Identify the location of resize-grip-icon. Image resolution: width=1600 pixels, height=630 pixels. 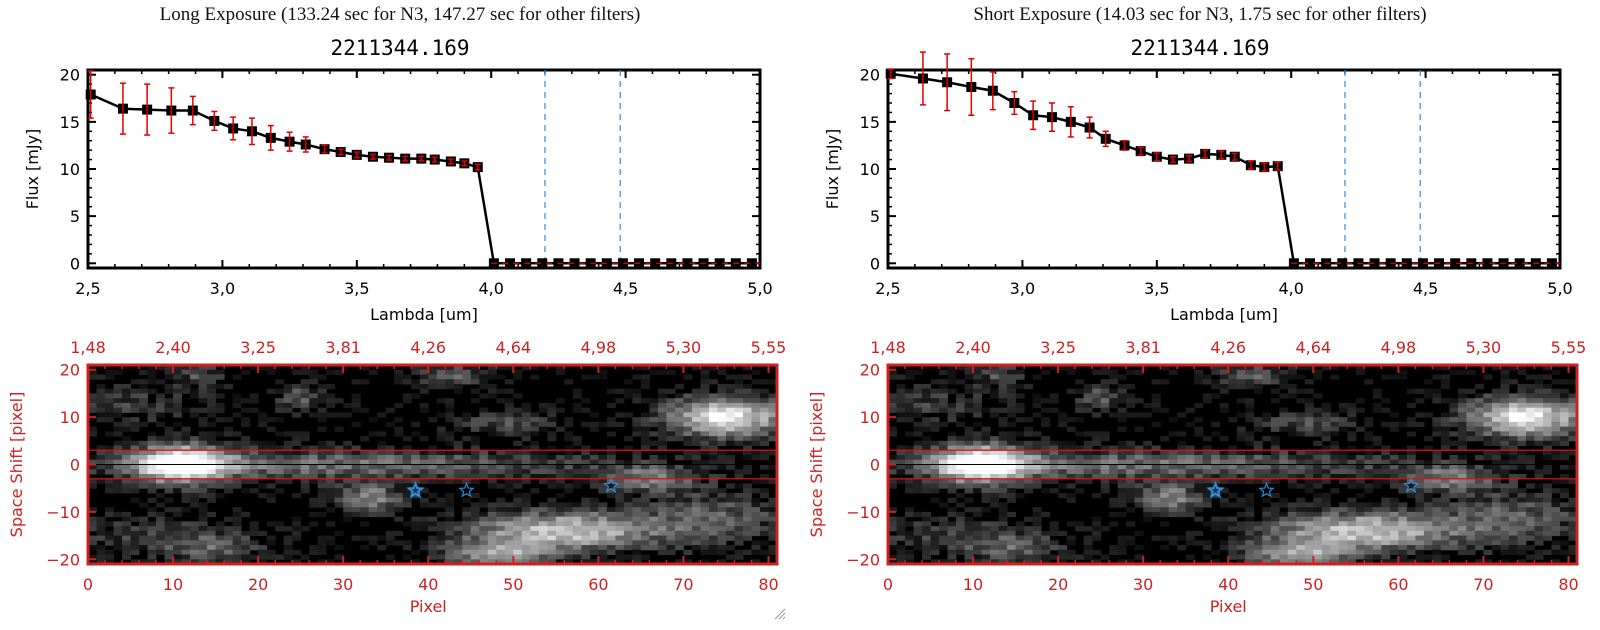
(779, 613).